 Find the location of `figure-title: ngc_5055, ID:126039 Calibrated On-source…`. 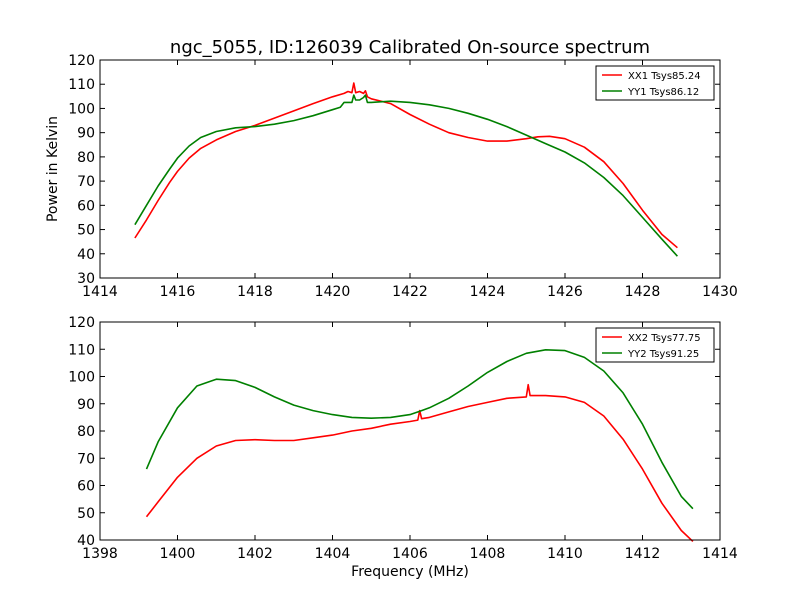

figure-title: ngc_5055, ID:126039 Calibrated On-source… is located at coordinates (410, 47).